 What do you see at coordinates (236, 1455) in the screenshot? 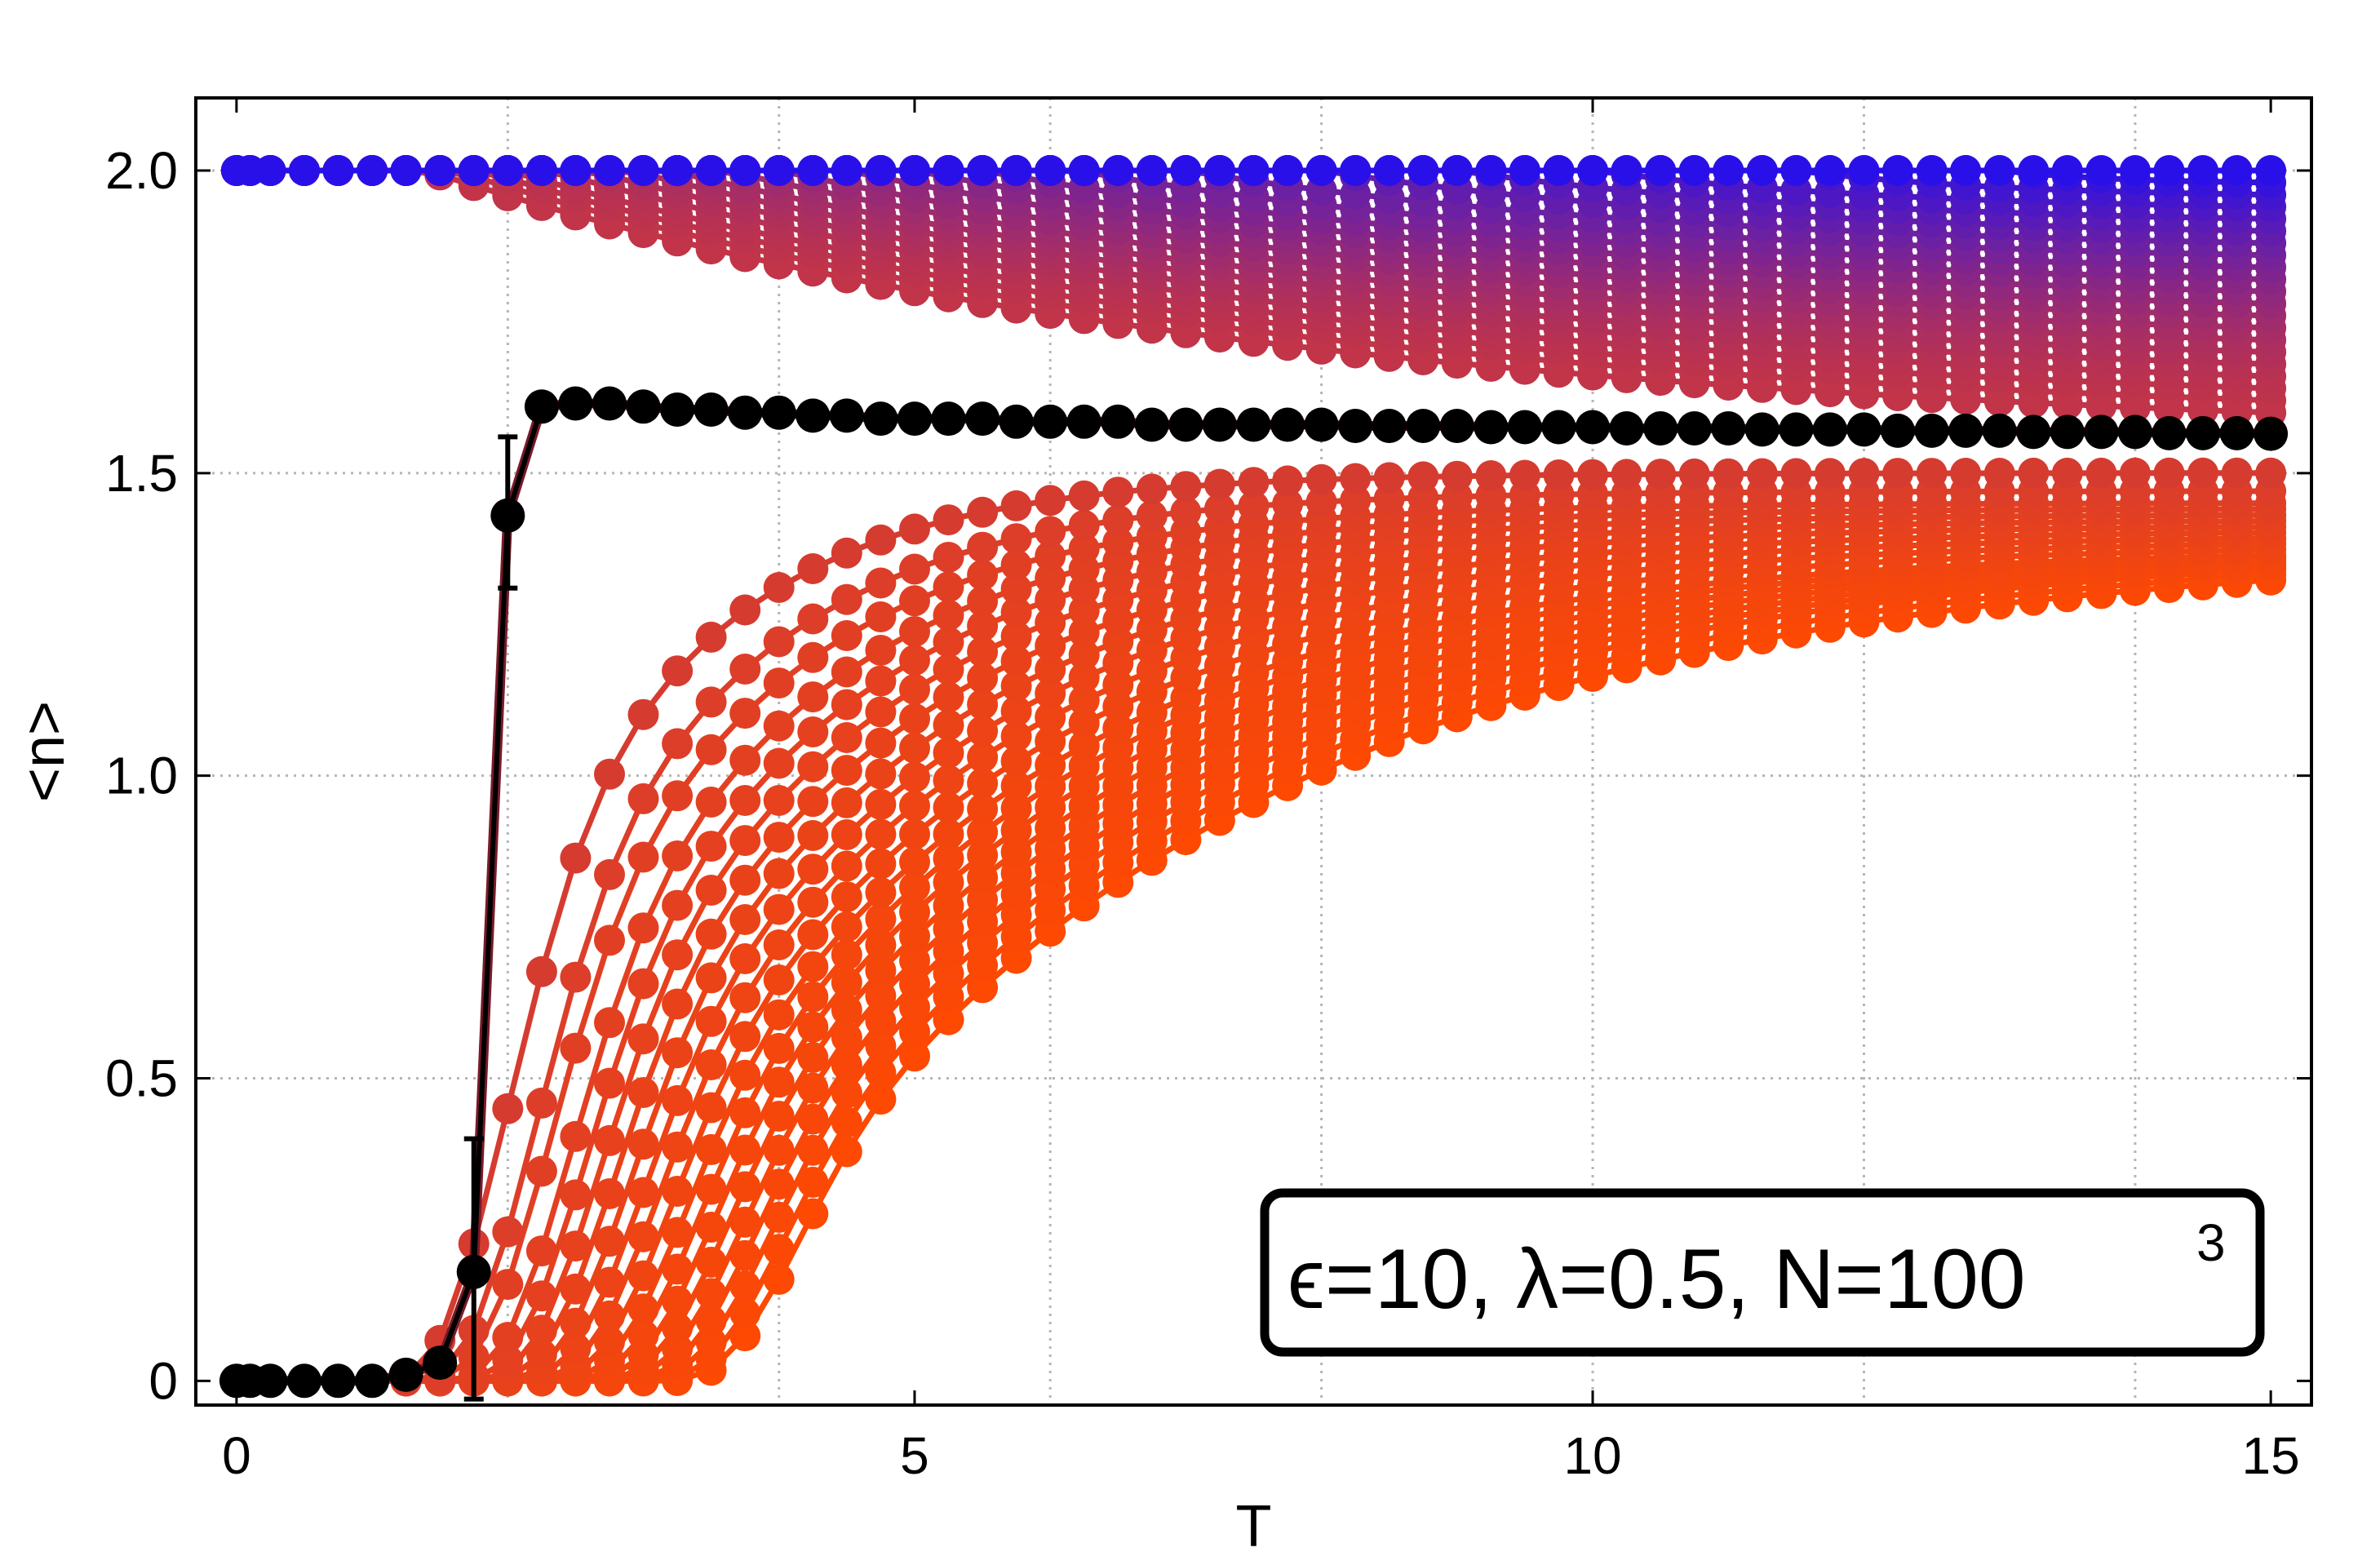
I see `x-tick-label: 0` at bounding box center [236, 1455].